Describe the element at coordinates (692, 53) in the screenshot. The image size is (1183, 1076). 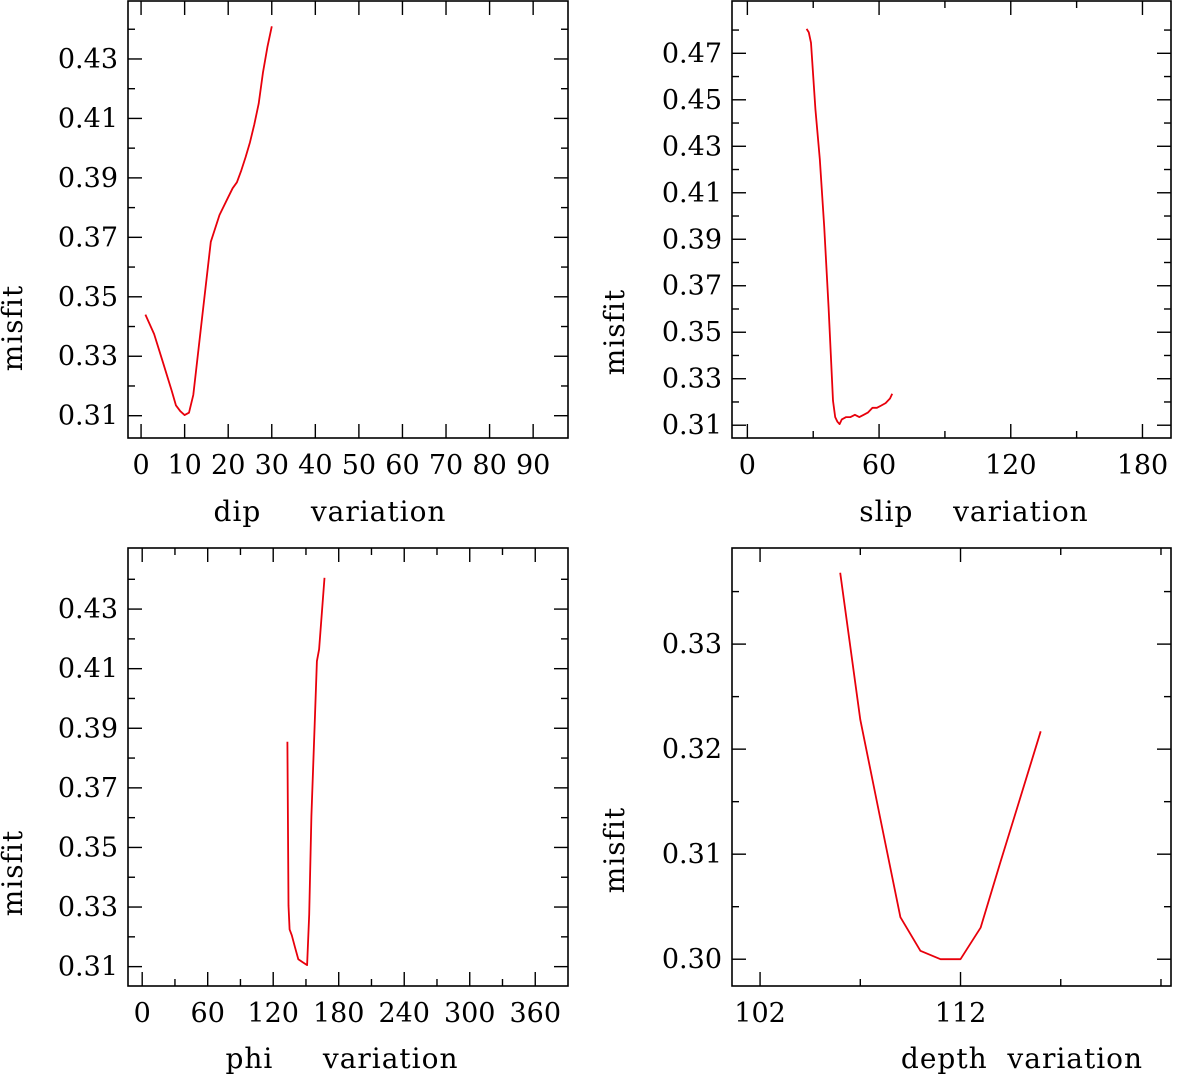
I see `y-tick-label: 0.47` at that location.